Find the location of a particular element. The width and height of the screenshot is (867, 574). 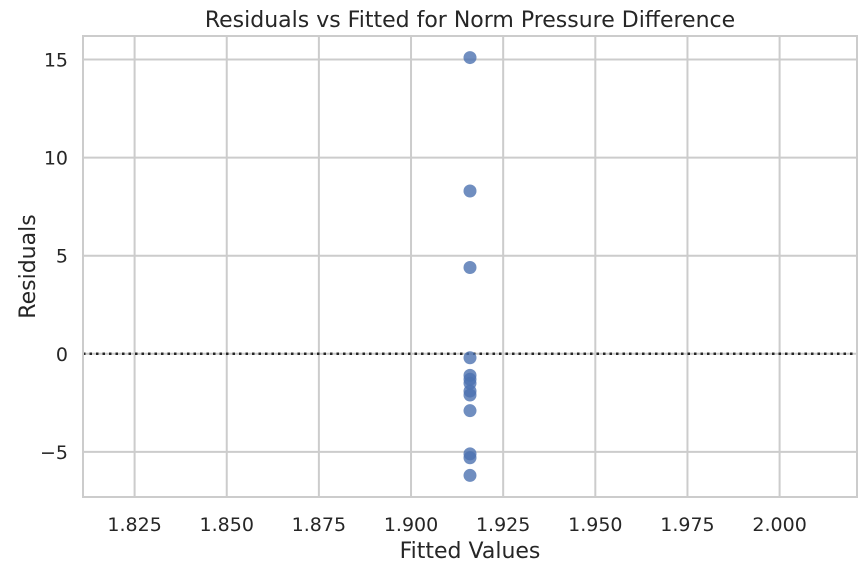

y-tick-label: 15 is located at coordinates (56, 61).